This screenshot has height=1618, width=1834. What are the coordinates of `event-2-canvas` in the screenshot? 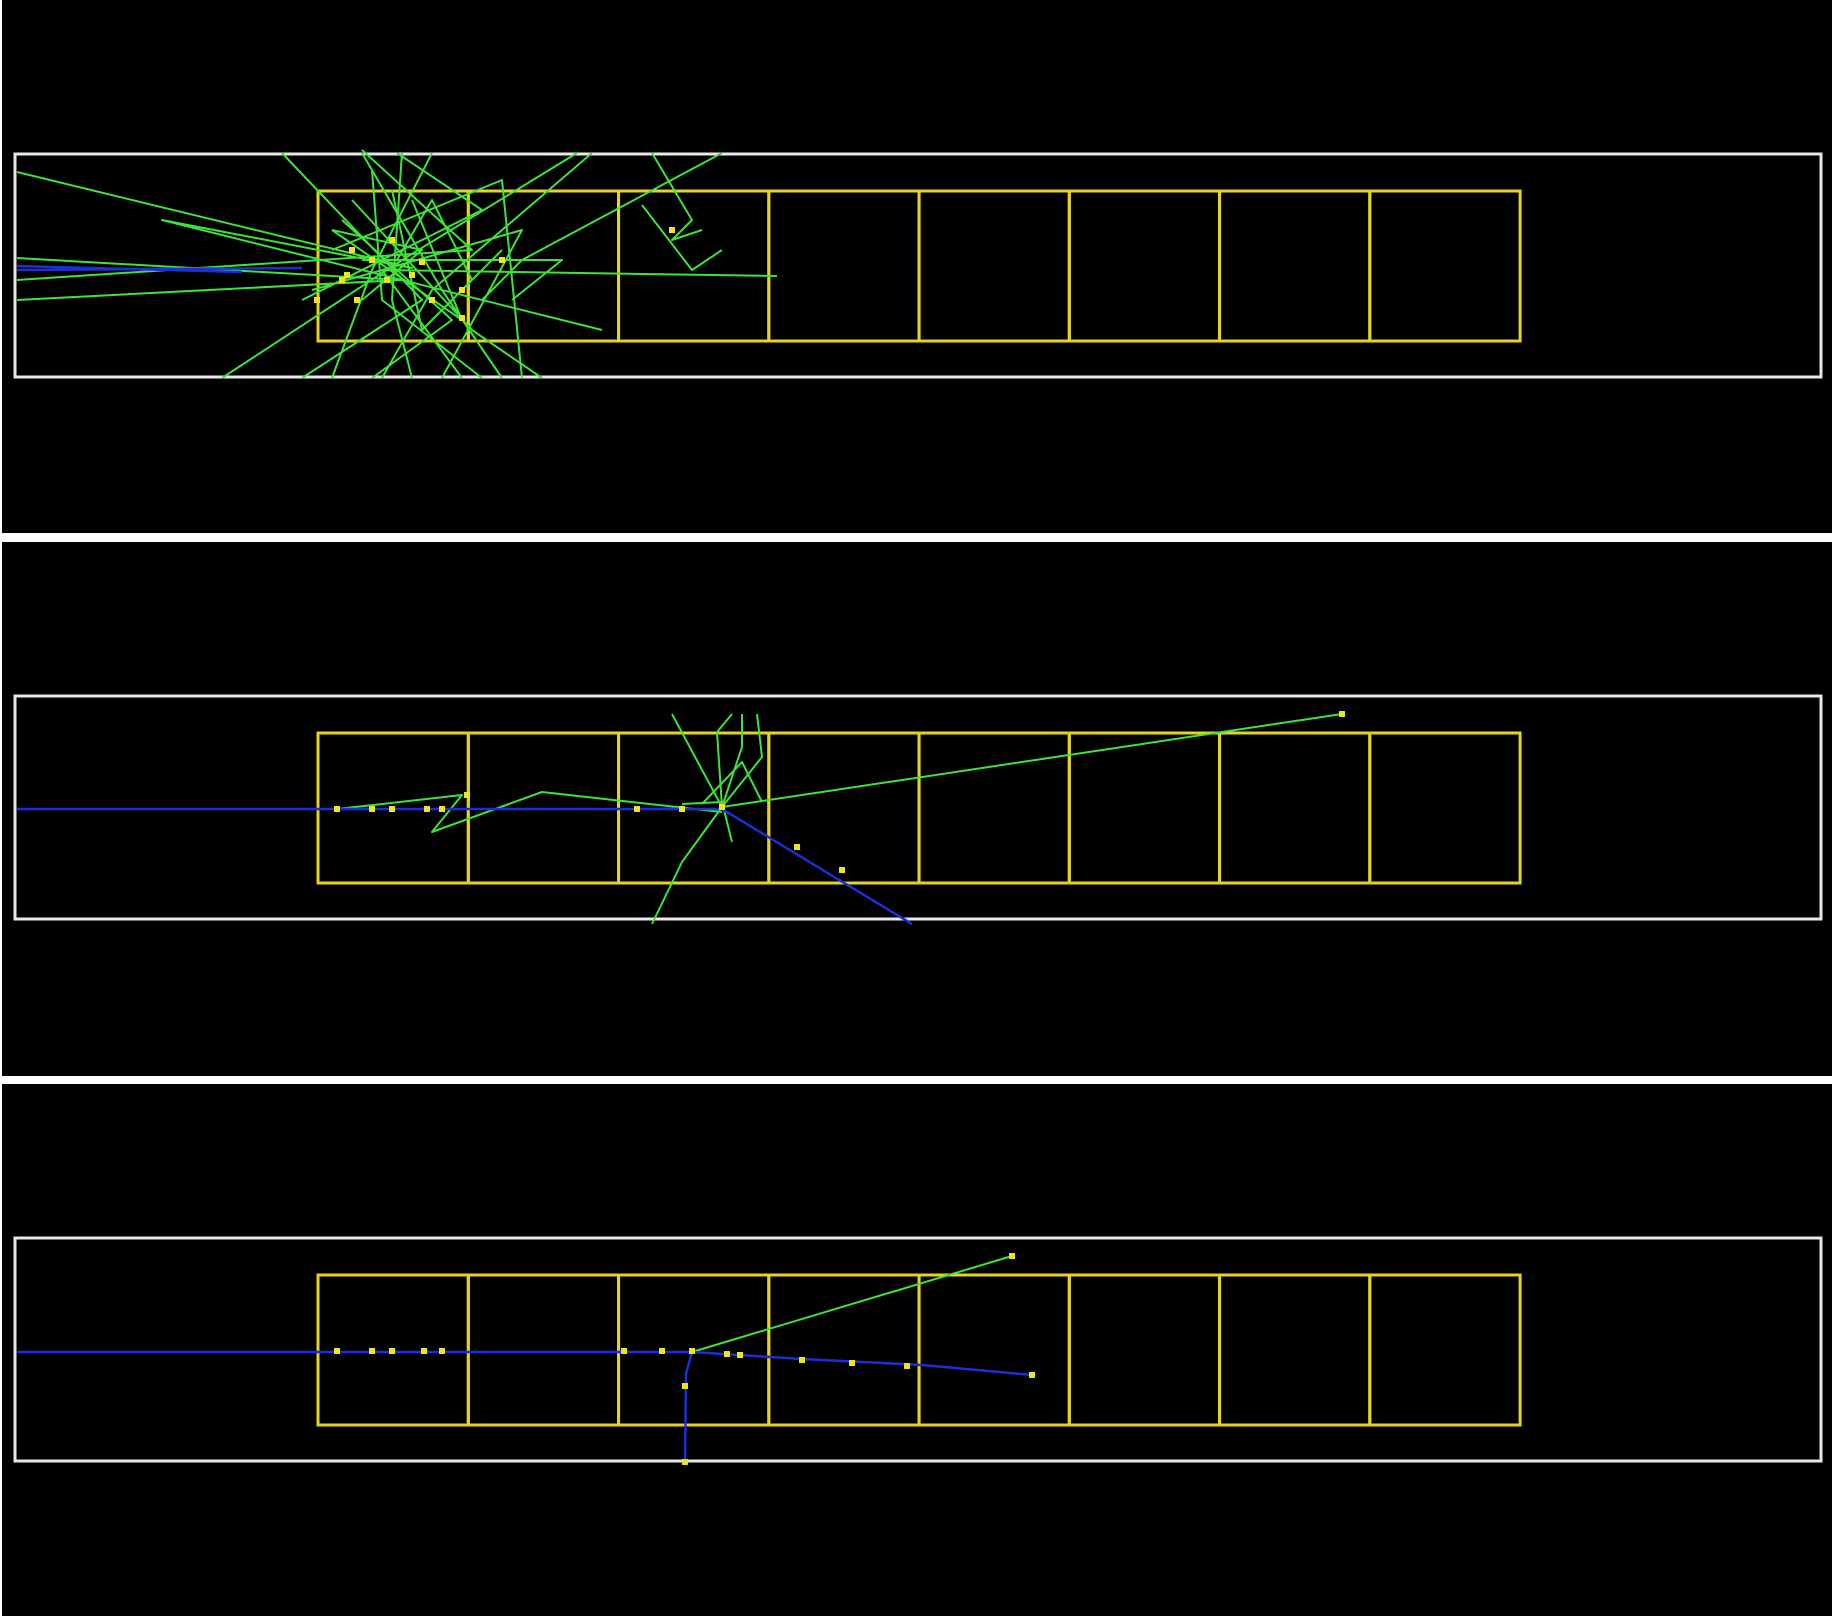 It's located at (918, 810).